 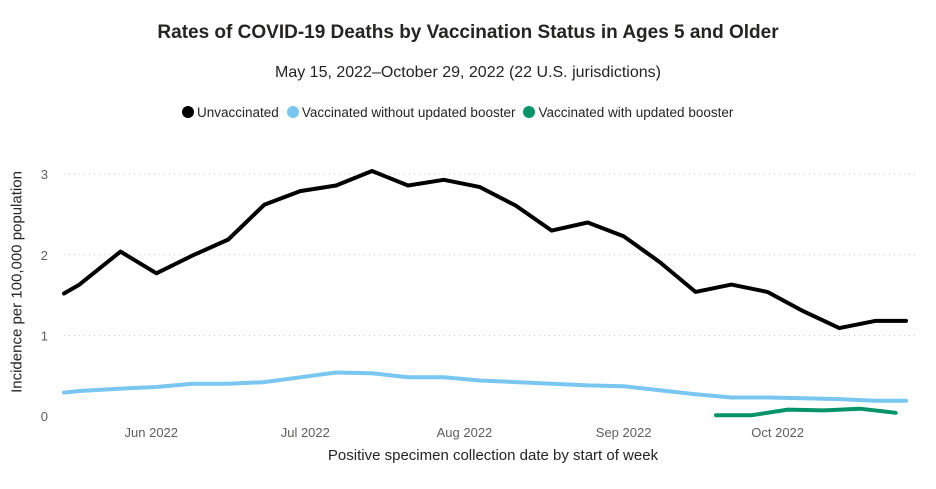 I want to click on legend-label-vaccinated-with-booster: Vaccinated with updated booster, so click(x=636, y=112).